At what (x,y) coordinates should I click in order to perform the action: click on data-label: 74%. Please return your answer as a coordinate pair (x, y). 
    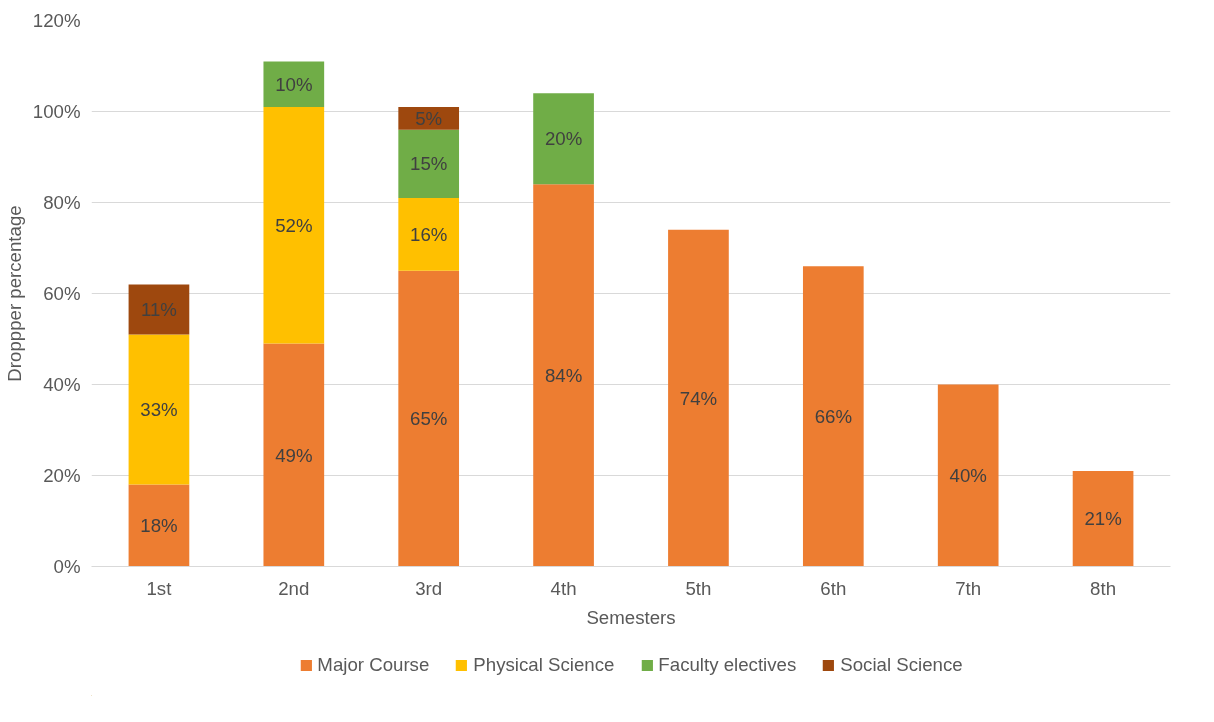
    Looking at the image, I should click on (698, 398).